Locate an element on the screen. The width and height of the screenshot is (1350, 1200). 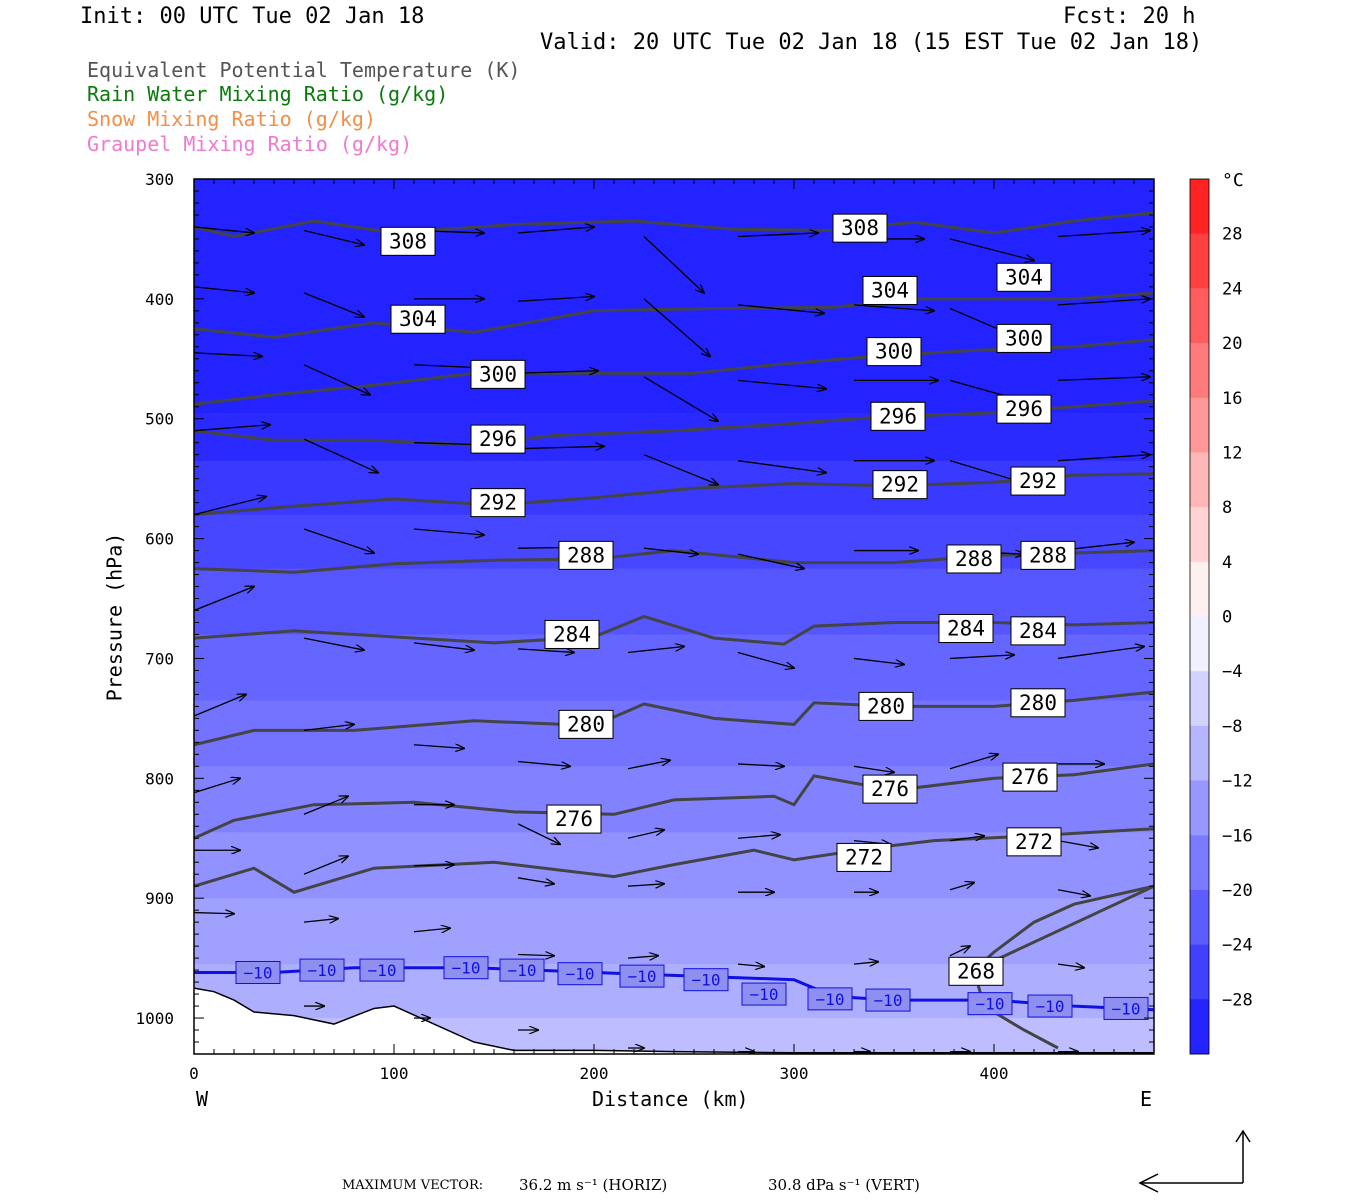
x-tick-label: 300 is located at coordinates (794, 1073).